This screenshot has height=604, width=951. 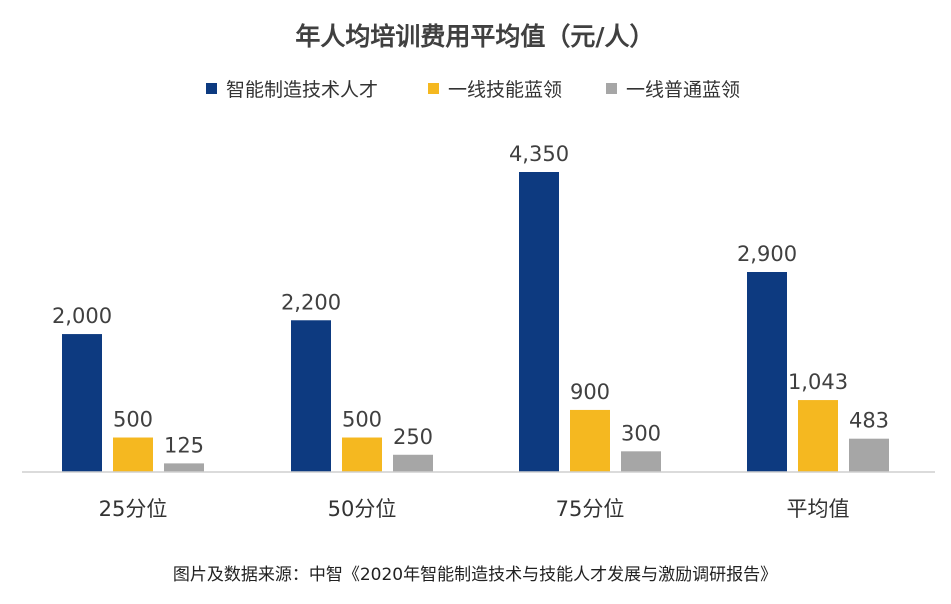 I want to click on x-tick-label-3: 75分位, so click(x=590, y=509).